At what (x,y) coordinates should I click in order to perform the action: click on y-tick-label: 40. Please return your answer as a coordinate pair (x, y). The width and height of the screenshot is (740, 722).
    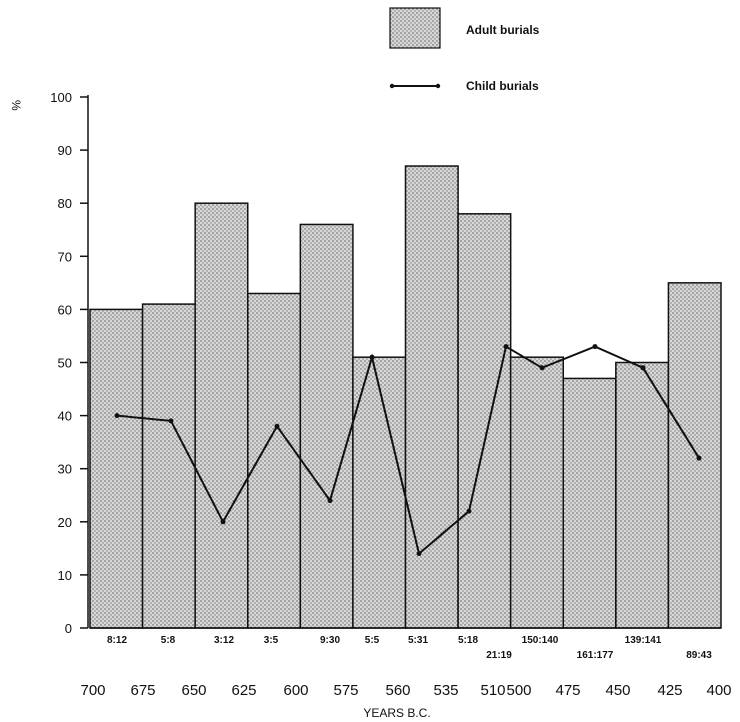
    Looking at the image, I should click on (65, 416).